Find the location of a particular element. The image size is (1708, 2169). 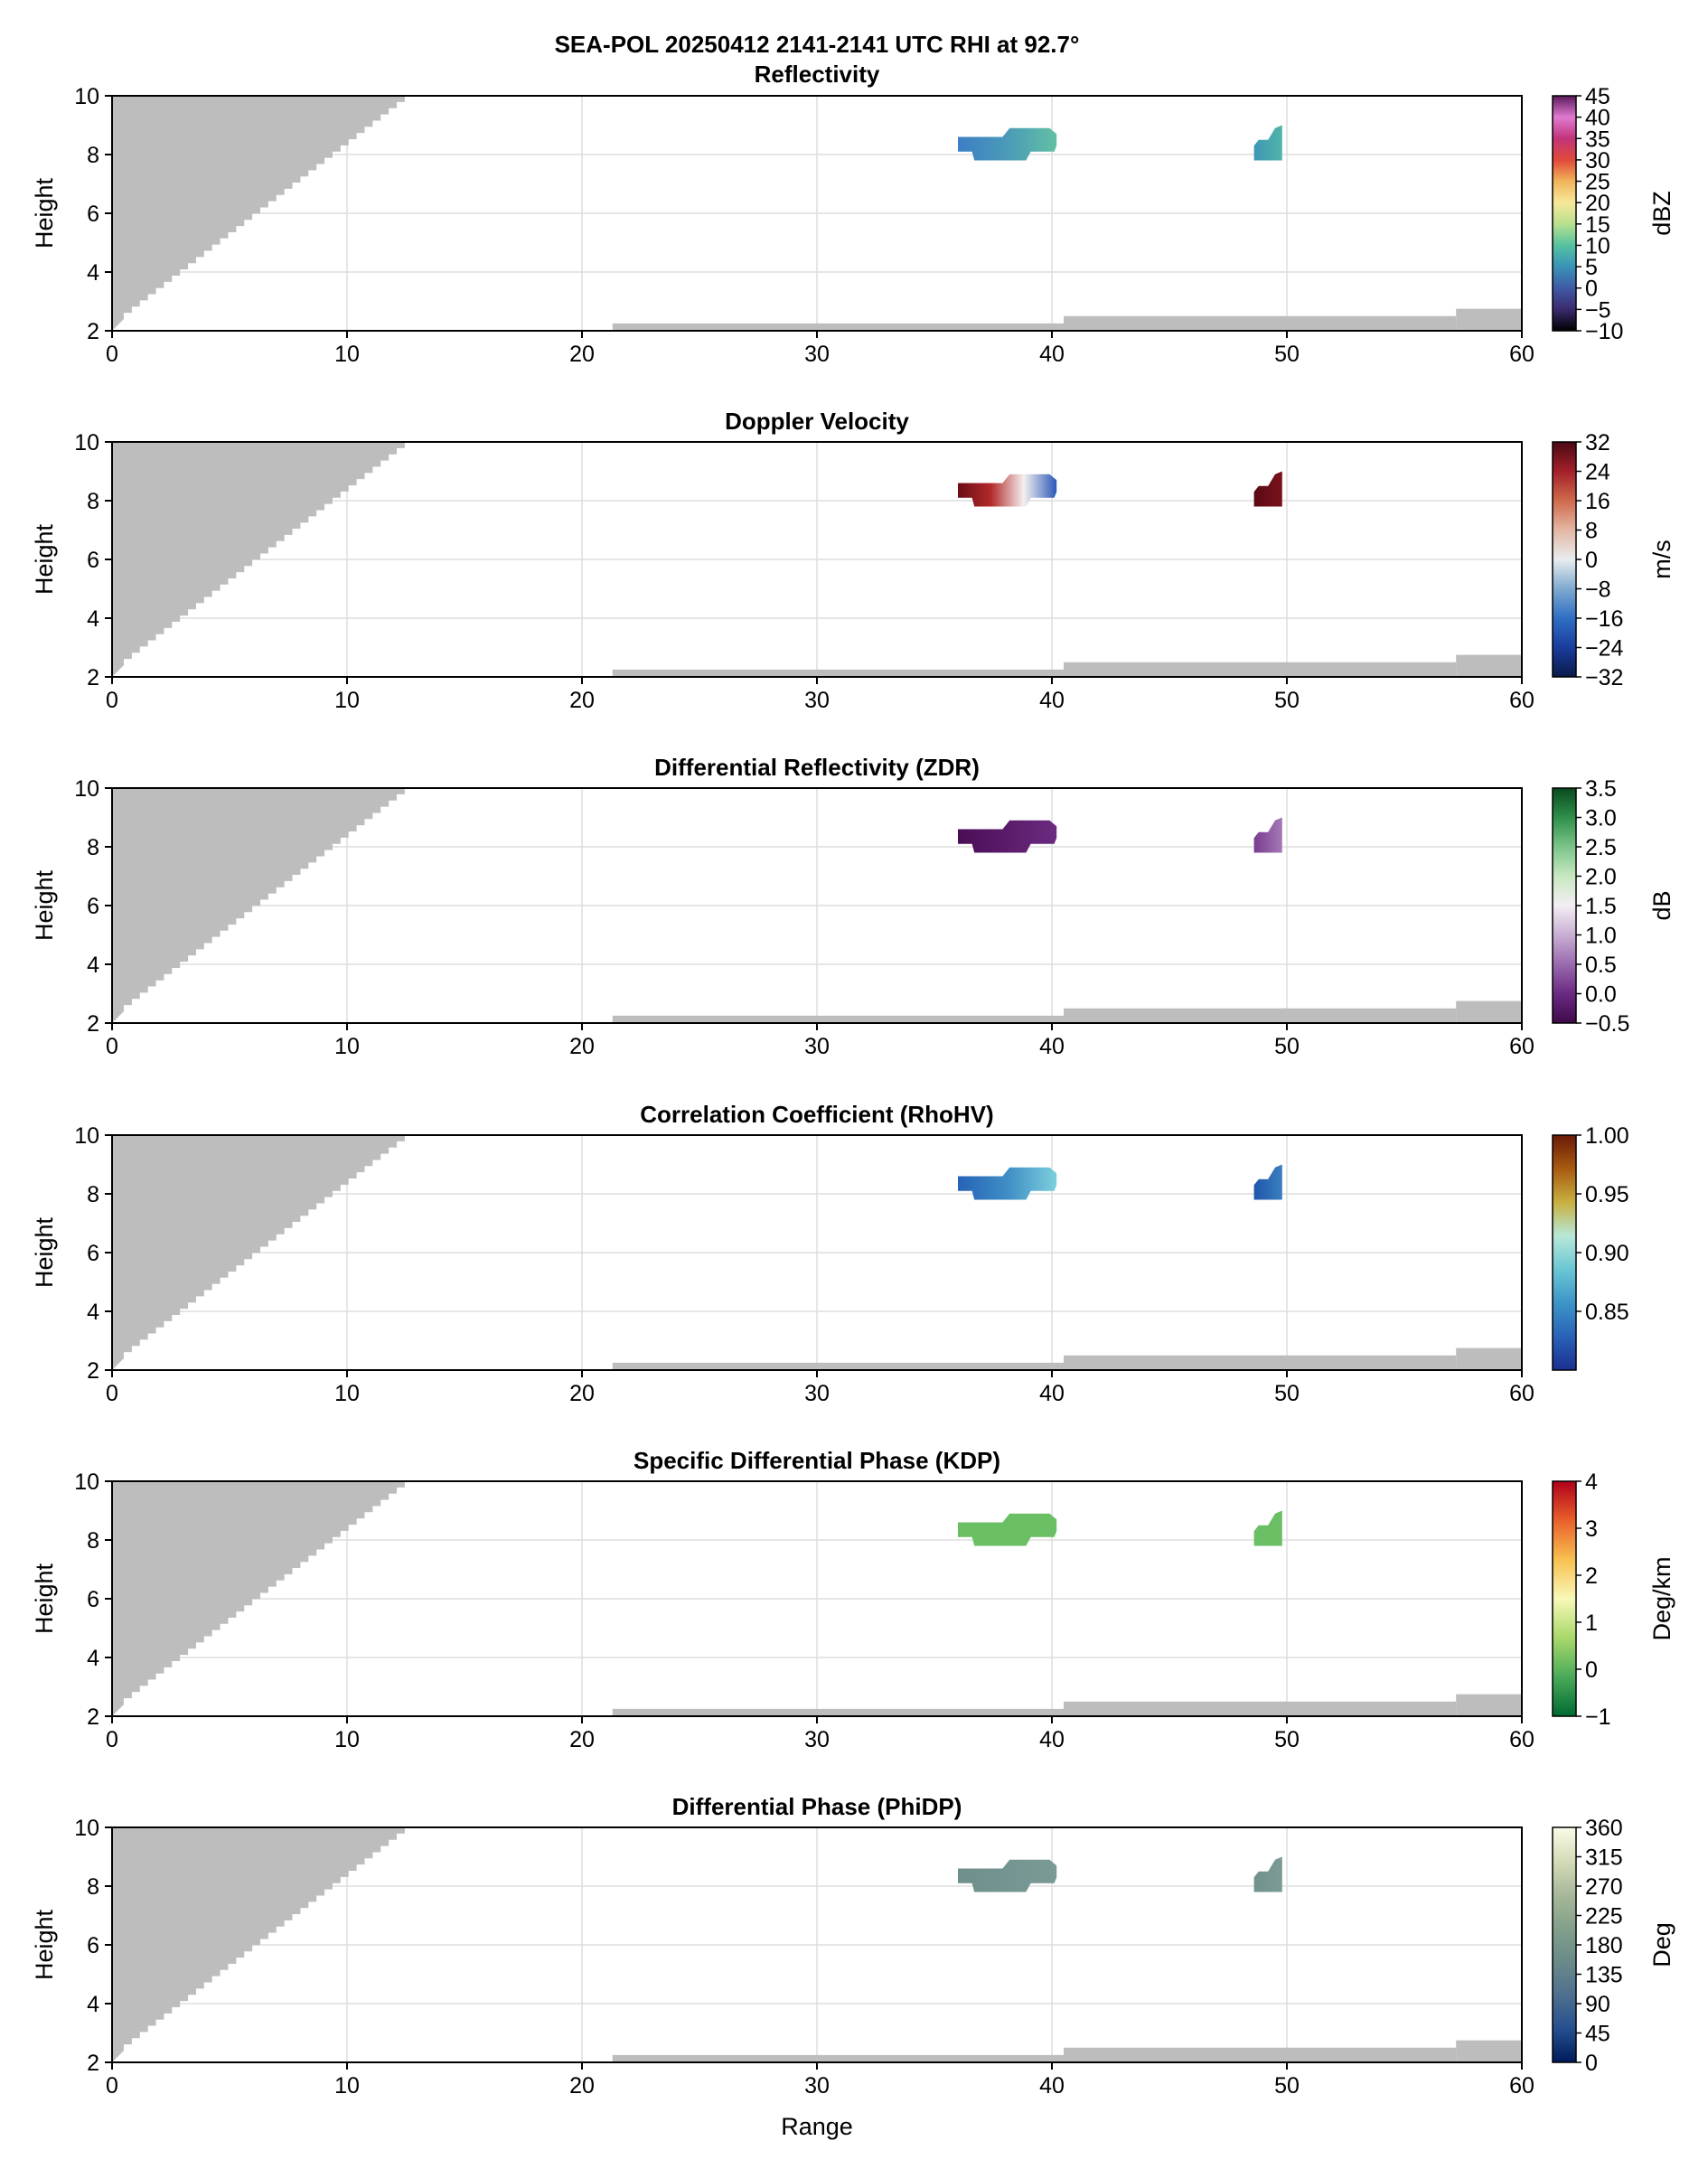

colorbar-tick-label: 0.95 is located at coordinates (1607, 1194).